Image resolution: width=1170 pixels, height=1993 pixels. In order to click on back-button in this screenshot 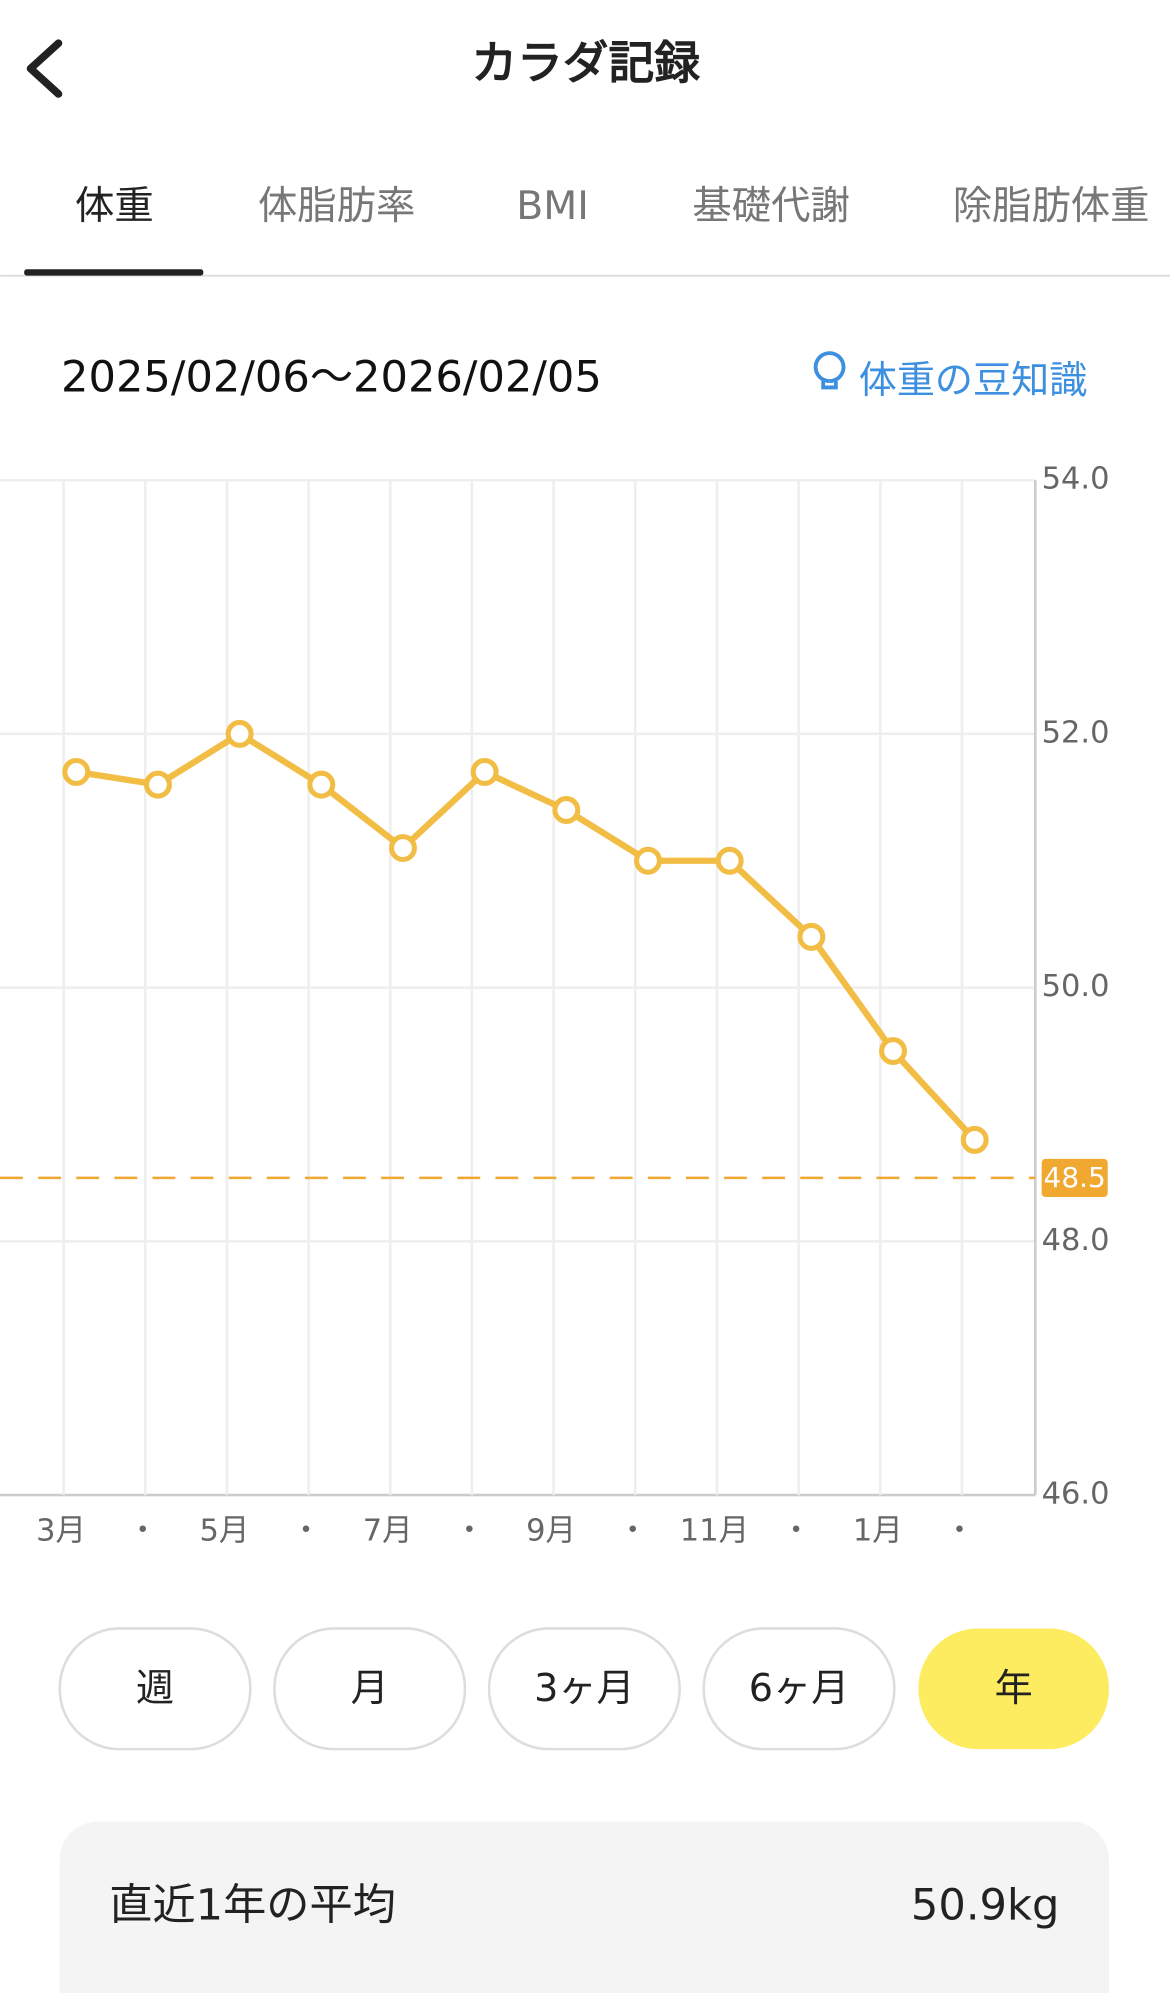, I will do `click(44, 68)`.